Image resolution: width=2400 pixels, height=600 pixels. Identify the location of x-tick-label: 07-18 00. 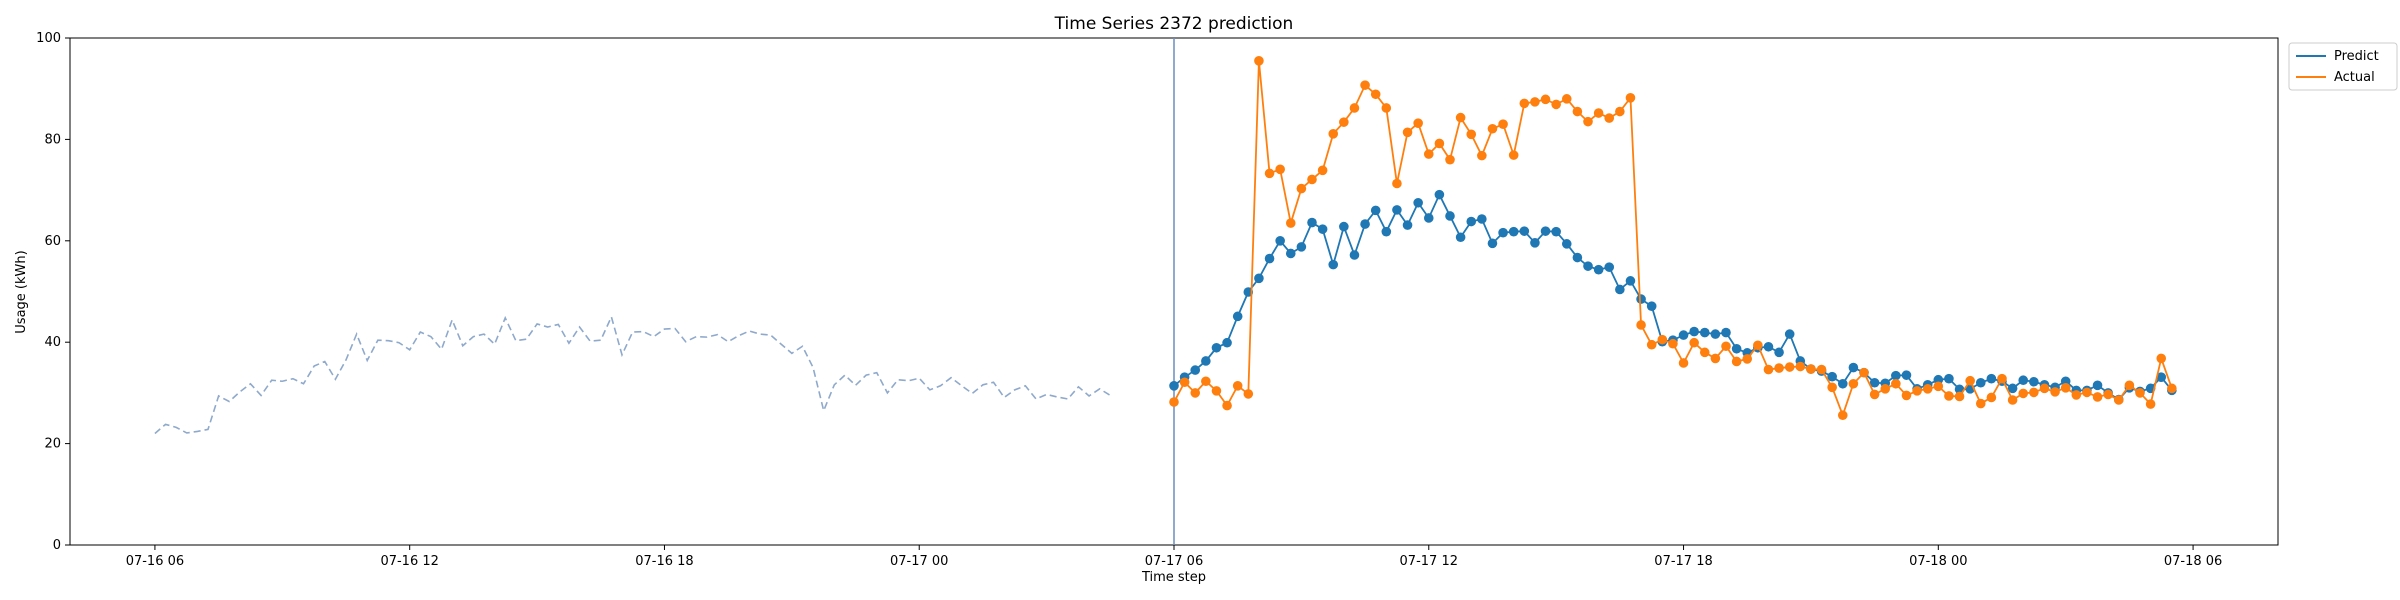
(1938, 561).